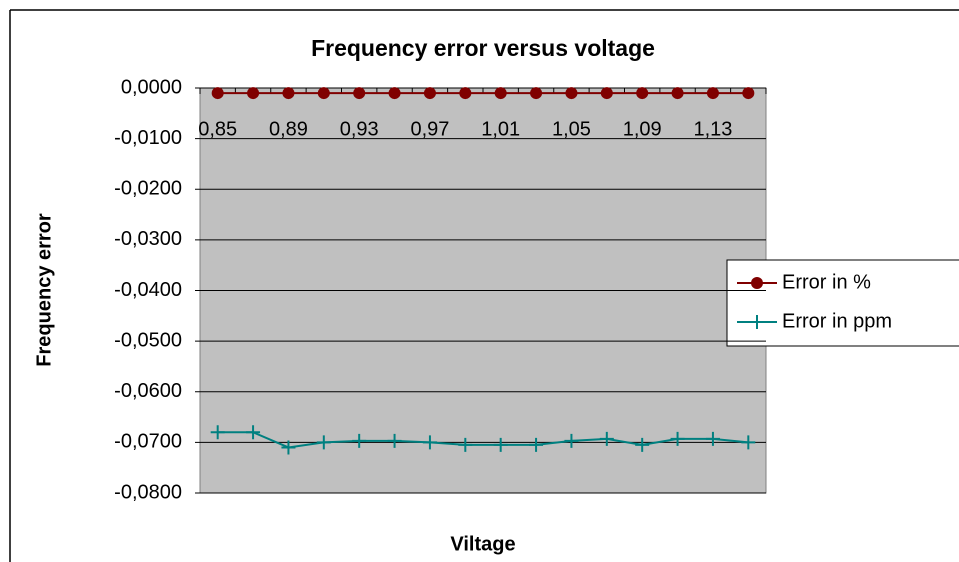 This screenshot has height=562, width=959. Describe the element at coordinates (826, 282) in the screenshot. I see `legend-label: Error in %` at that location.